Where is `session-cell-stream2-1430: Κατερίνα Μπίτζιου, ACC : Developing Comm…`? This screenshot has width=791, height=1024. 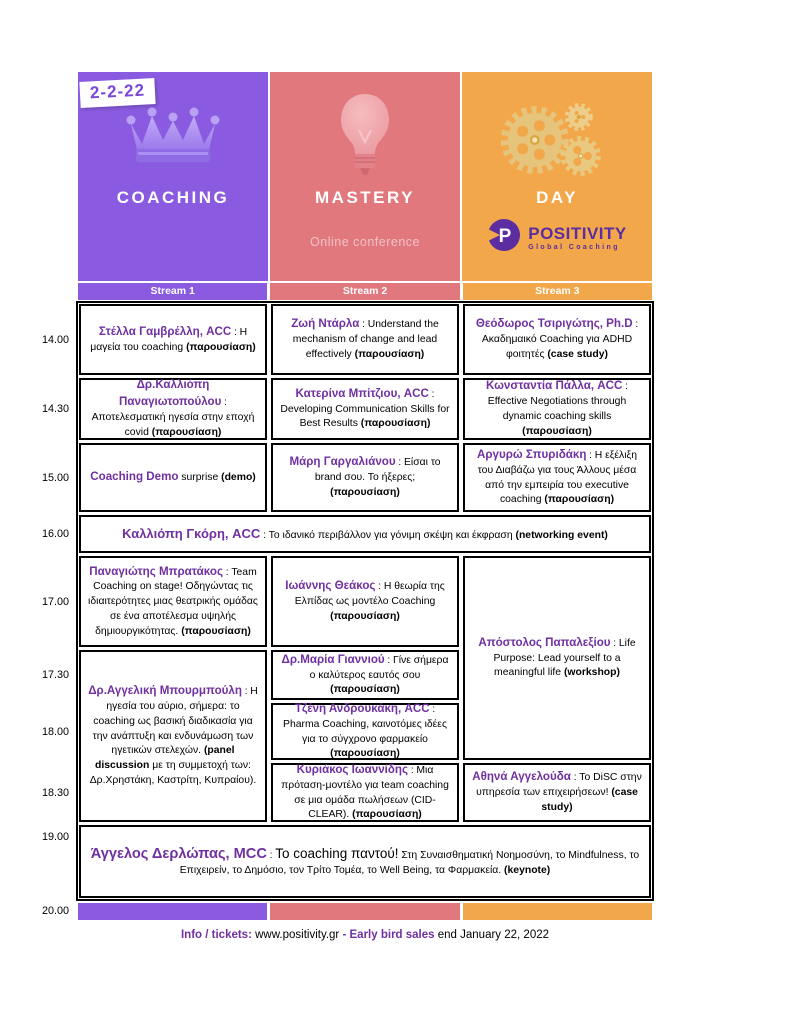 session-cell-stream2-1430: Κατερίνα Μπίτζιου, ACC : Developing Comm… is located at coordinates (365, 409).